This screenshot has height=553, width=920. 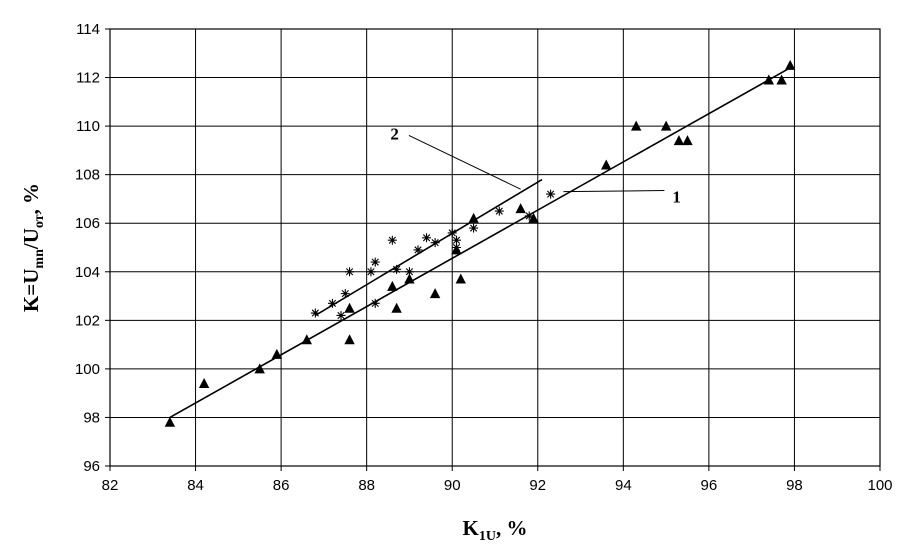 What do you see at coordinates (88, 29) in the screenshot?
I see `y-tick-label: 114` at bounding box center [88, 29].